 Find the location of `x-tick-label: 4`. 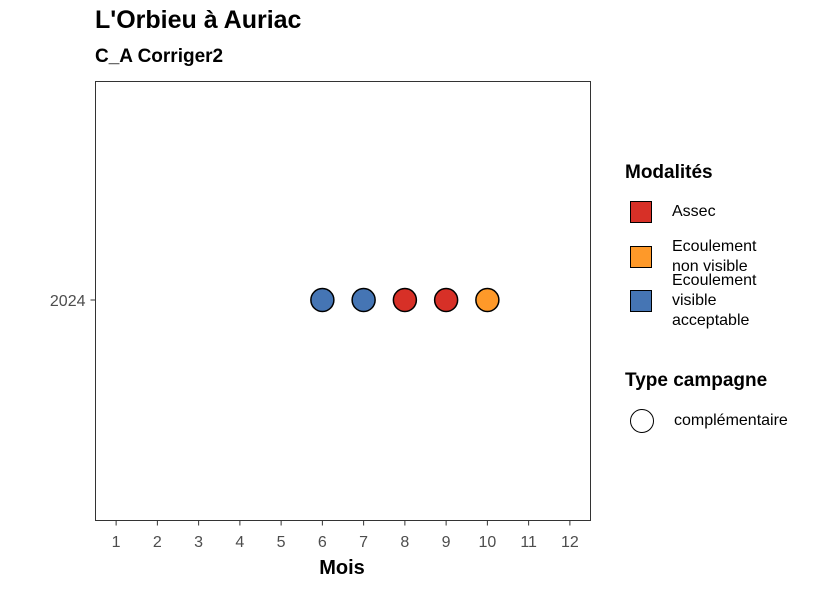

x-tick-label: 4 is located at coordinates (239, 542).